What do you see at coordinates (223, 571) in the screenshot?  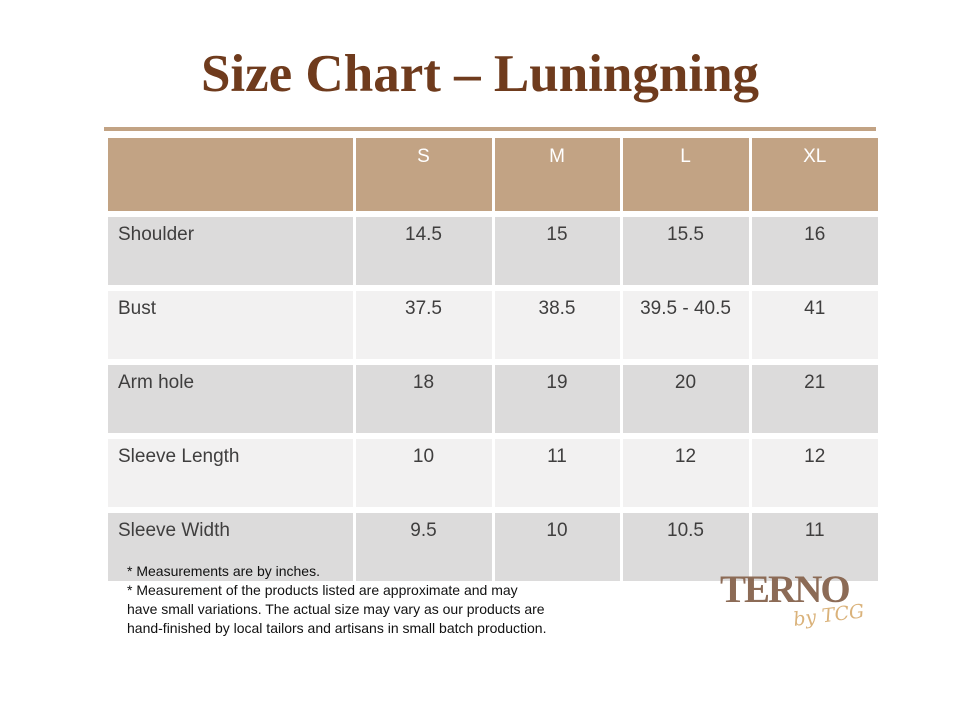 I see `note-line-1: * Measurements are by inches.` at bounding box center [223, 571].